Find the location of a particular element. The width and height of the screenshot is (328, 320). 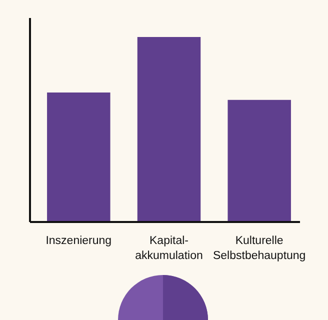

x-tick-label: Kulturelle Selbstbehauptung is located at coordinates (259, 248).